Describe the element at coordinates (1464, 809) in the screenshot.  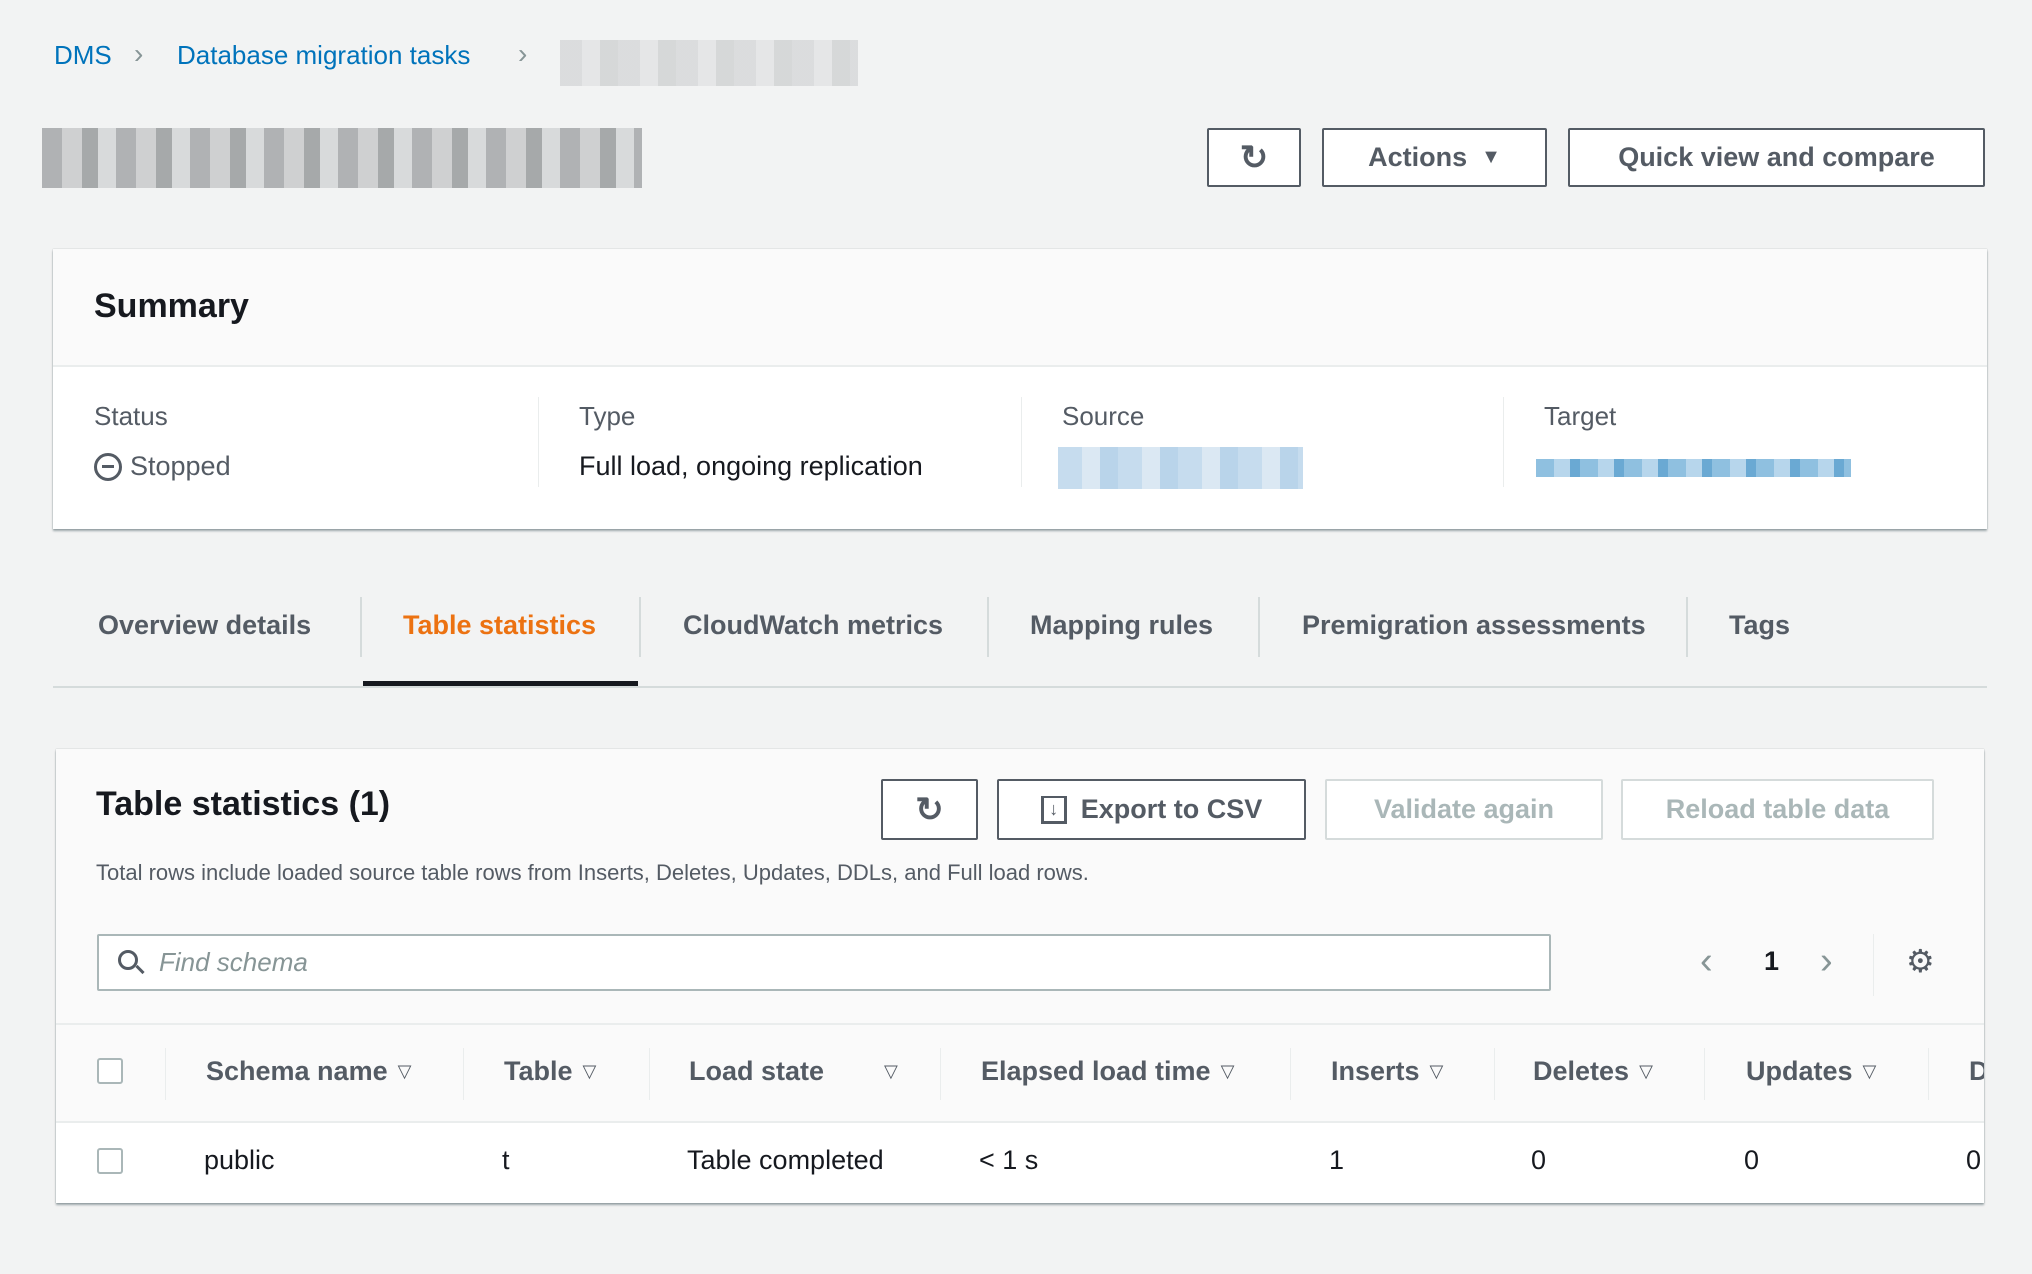
I see `validate-again-button: Validate again` at that location.